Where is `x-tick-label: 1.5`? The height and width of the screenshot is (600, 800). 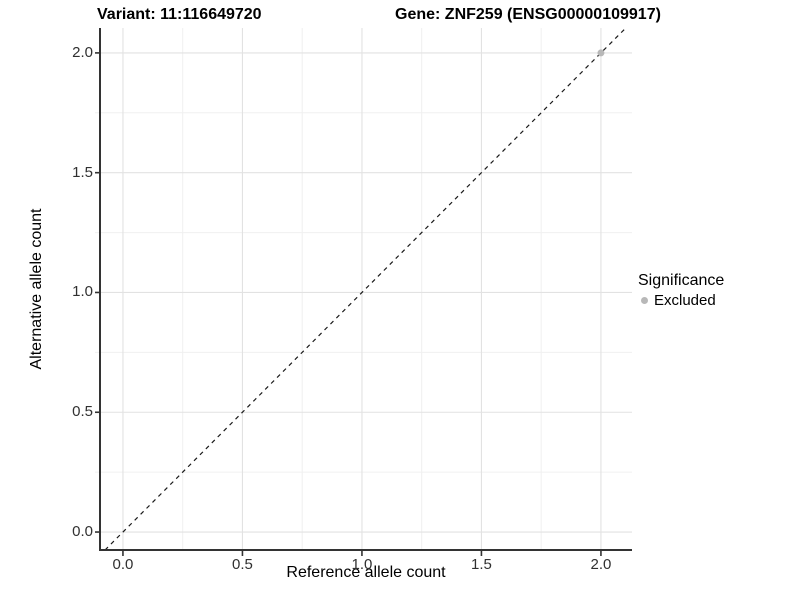
x-tick-label: 1.5 is located at coordinates (481, 564).